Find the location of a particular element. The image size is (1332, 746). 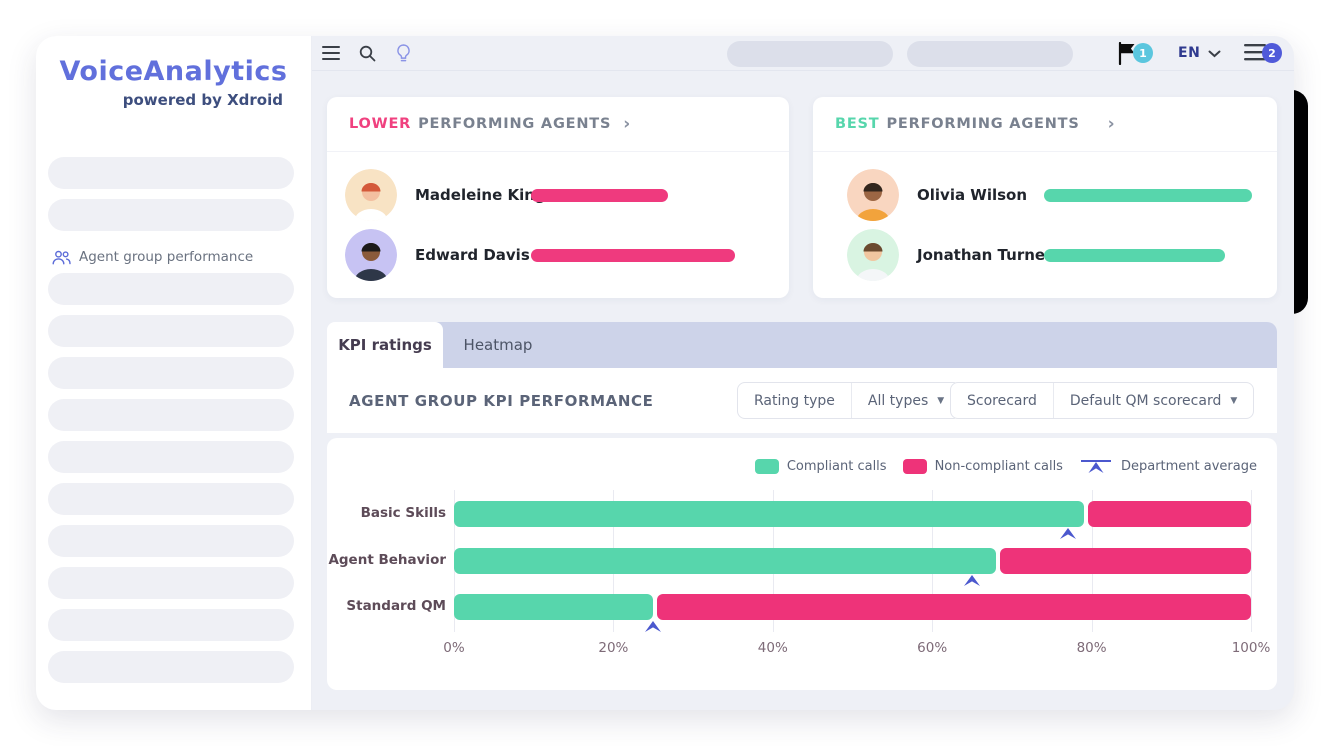

notifications-menu-icon is located at coordinates (1255, 52).